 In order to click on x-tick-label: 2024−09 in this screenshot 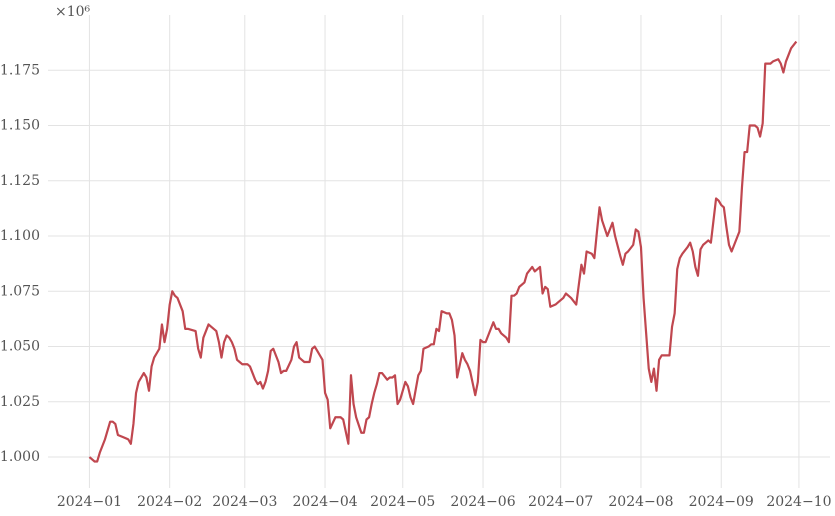, I will do `click(721, 502)`.